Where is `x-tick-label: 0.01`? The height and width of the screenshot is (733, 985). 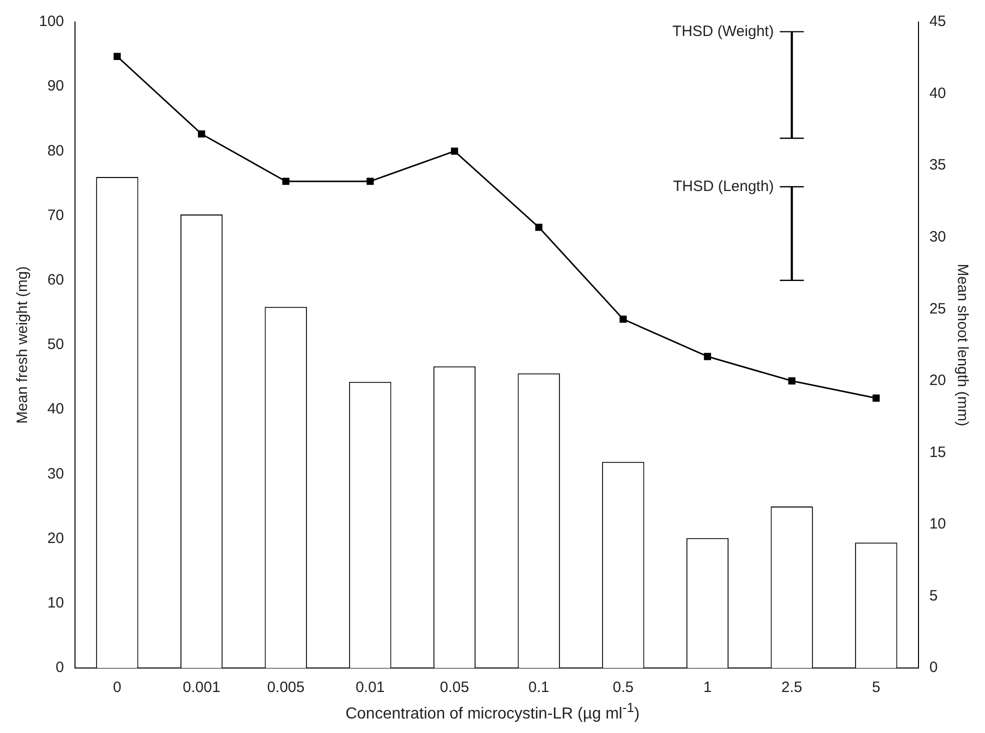
x-tick-label: 0.01 is located at coordinates (370, 687).